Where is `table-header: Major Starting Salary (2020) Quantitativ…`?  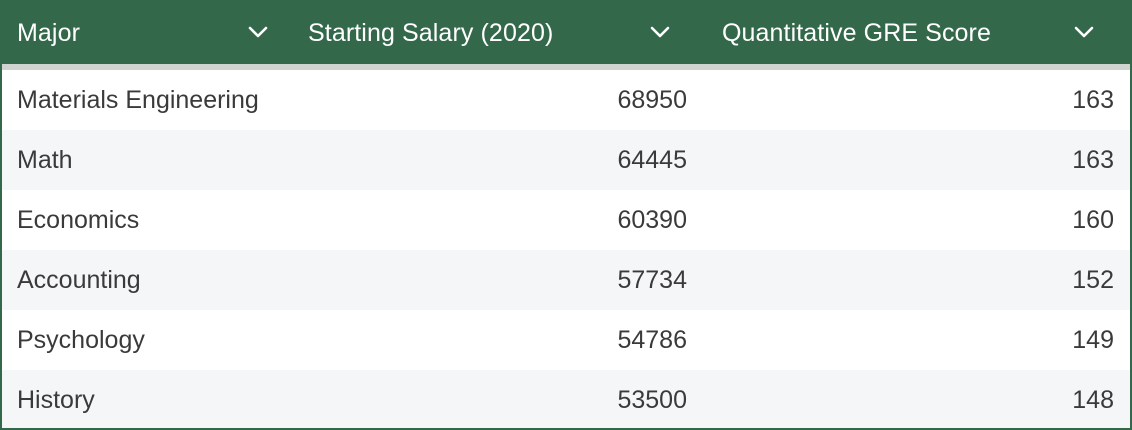
table-header: Major Starting Salary (2020) Quantitativ… is located at coordinates (566, 33).